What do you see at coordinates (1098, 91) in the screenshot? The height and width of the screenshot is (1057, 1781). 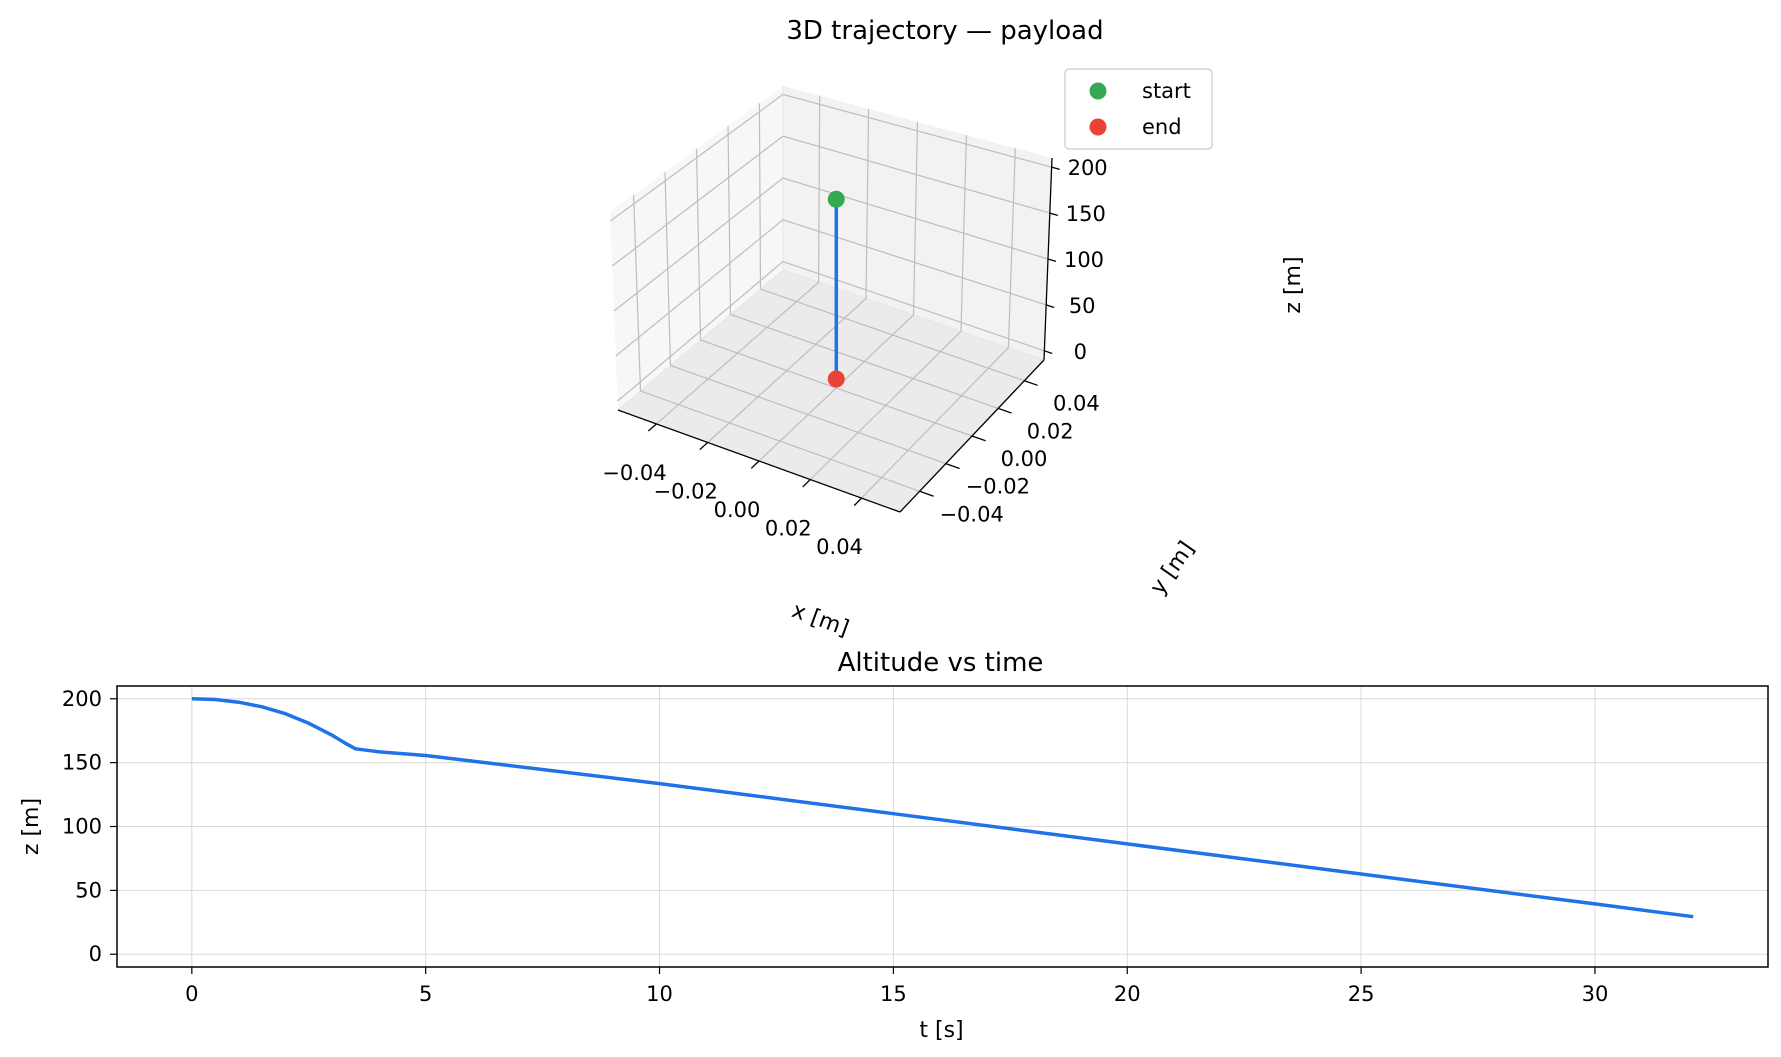 I see `legend-marker-start` at bounding box center [1098, 91].